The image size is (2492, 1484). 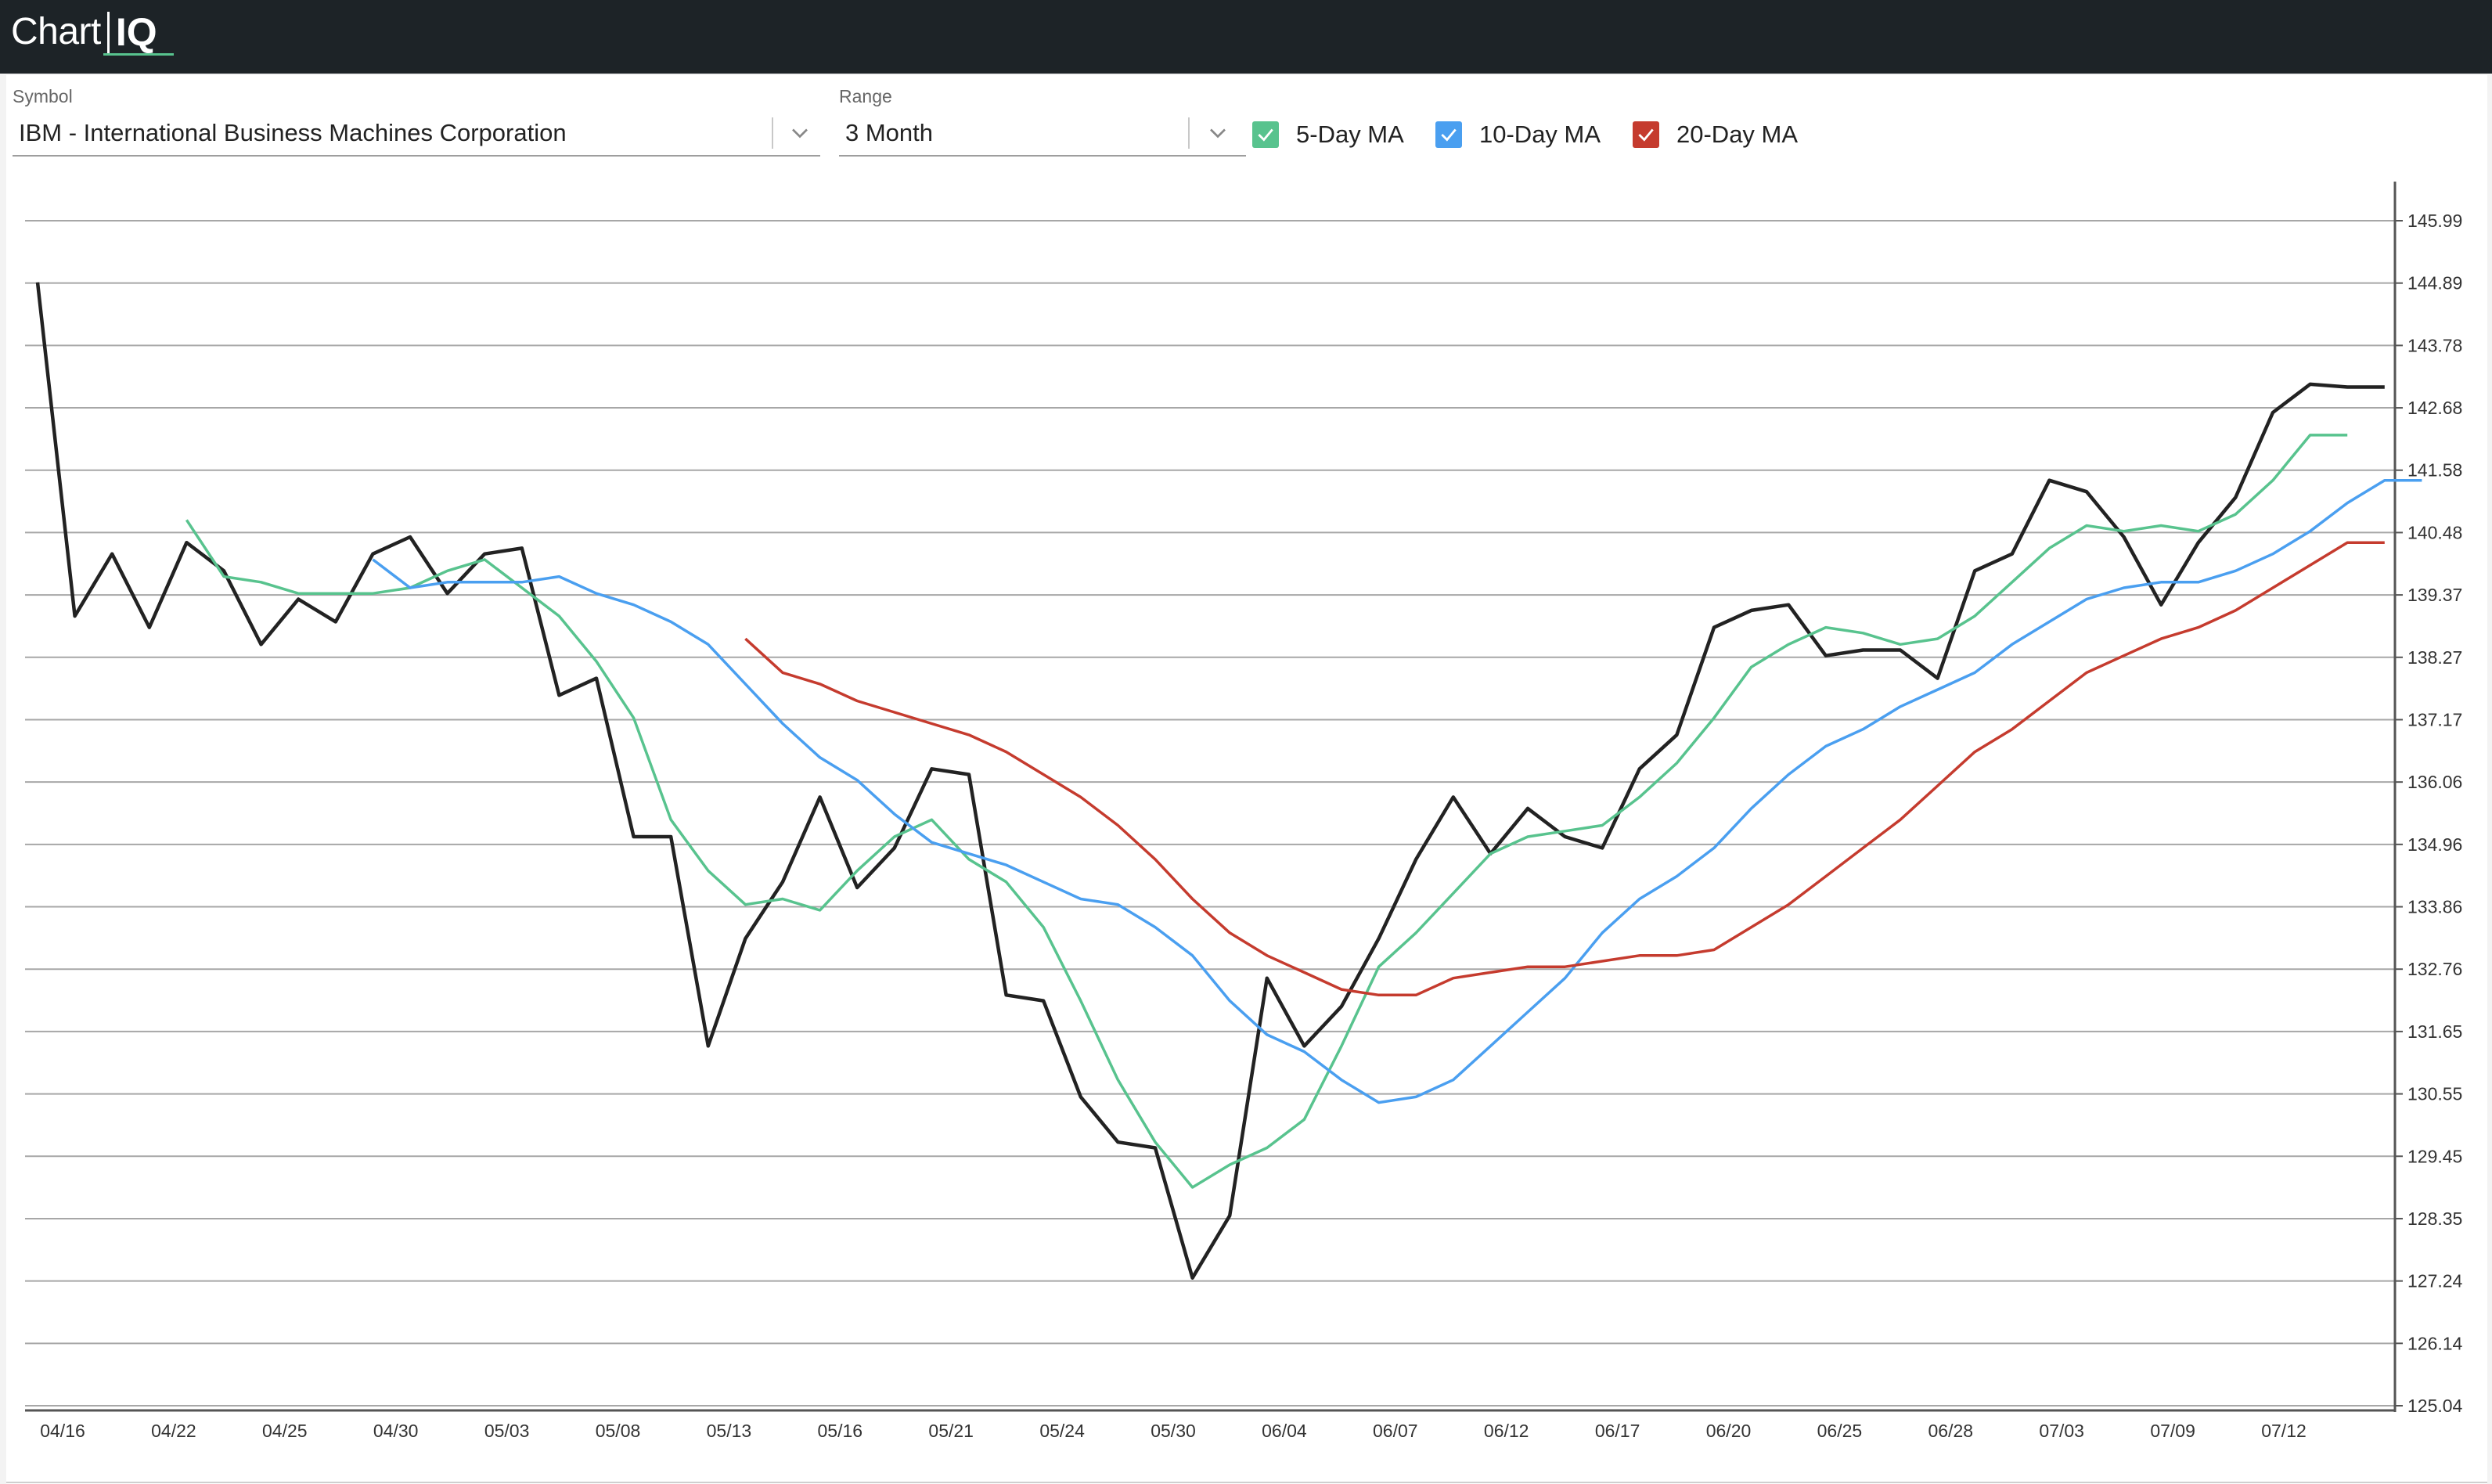 What do you see at coordinates (772, 133) in the screenshot?
I see `symbol-select-divider` at bounding box center [772, 133].